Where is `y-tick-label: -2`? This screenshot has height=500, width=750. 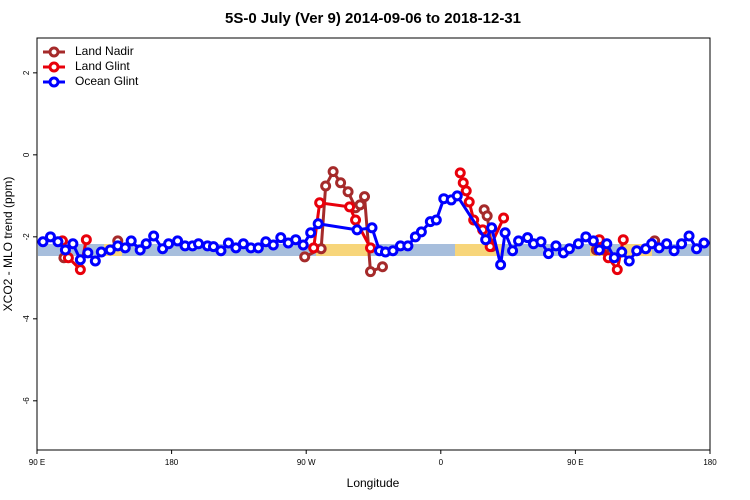
y-tick-label: -2 is located at coordinates (26, 237).